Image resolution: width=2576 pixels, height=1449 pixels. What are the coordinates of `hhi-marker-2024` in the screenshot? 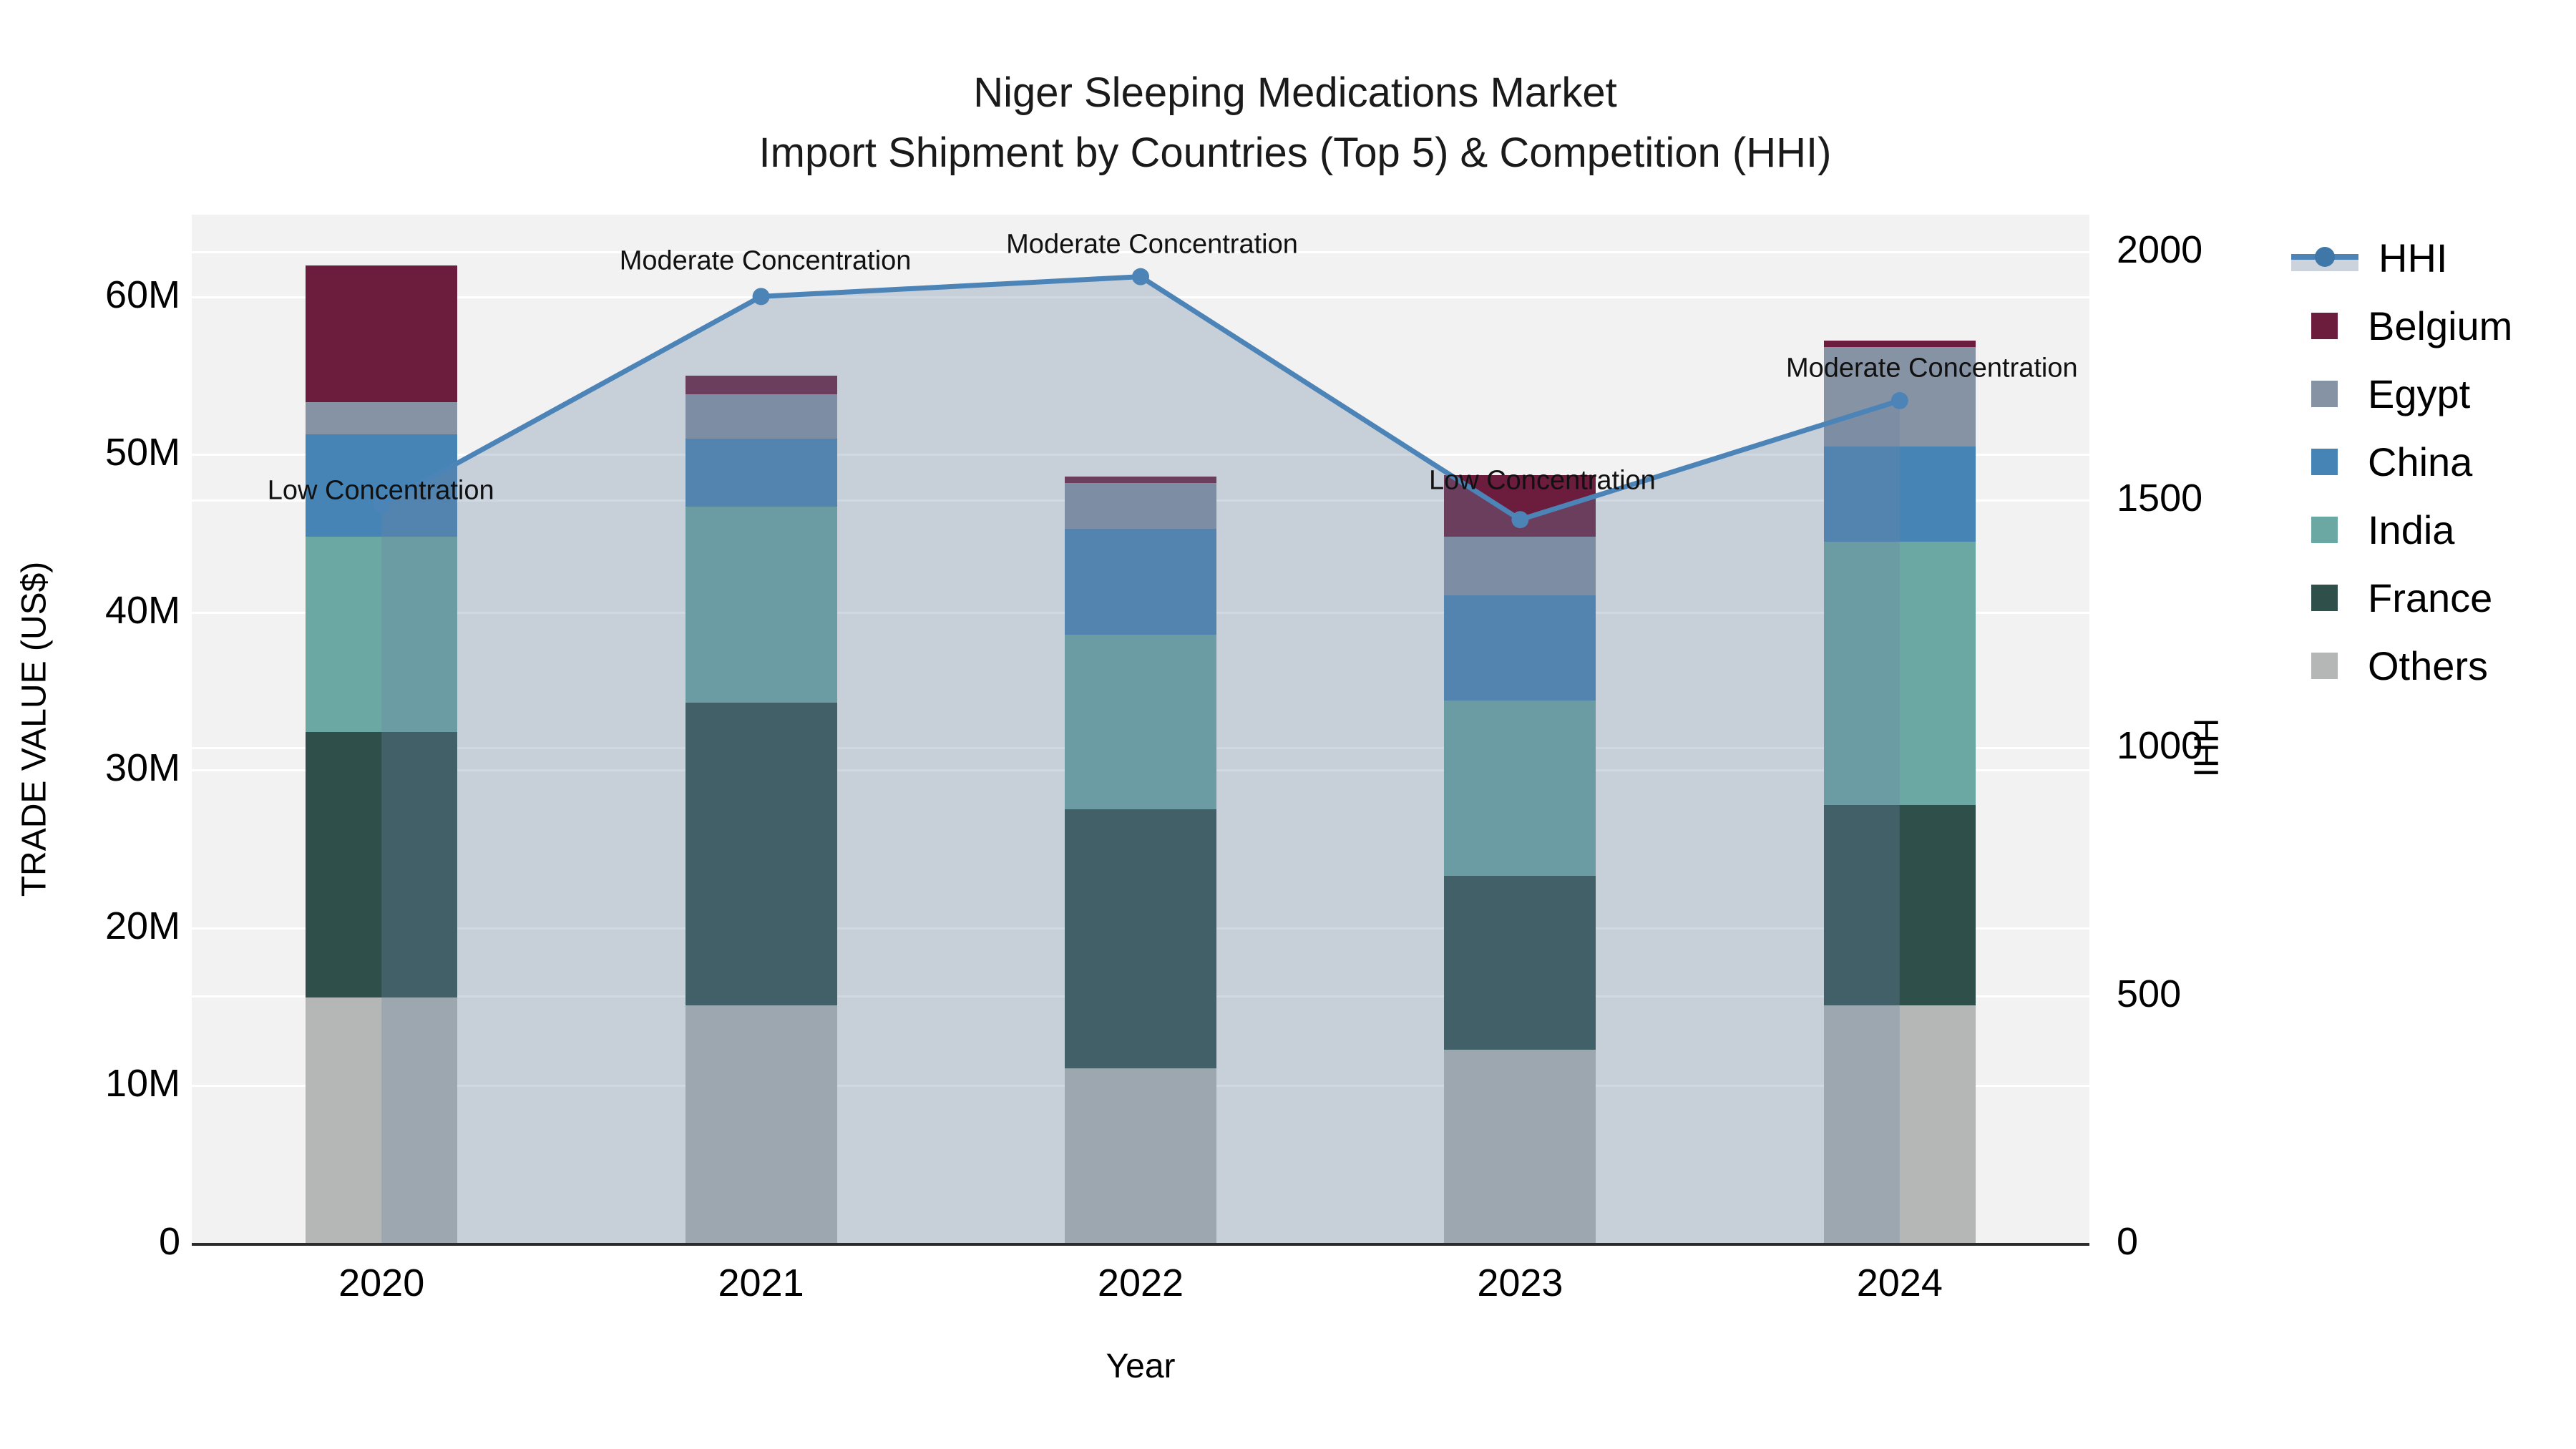 It's located at (1899, 400).